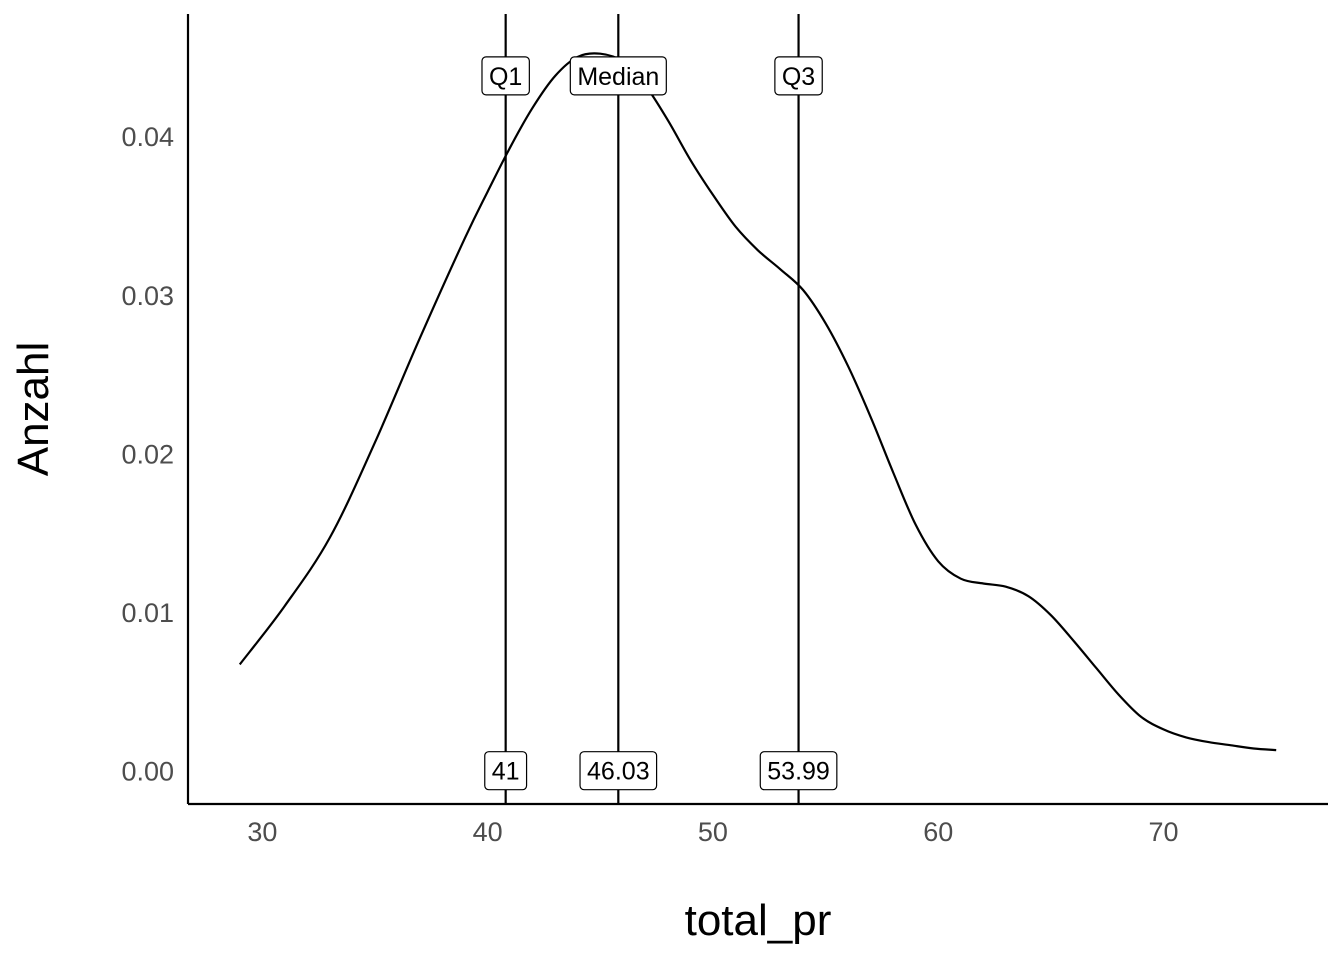 The height and width of the screenshot is (960, 1344). I want to click on label-q3-top-text: Q3, so click(798, 77).